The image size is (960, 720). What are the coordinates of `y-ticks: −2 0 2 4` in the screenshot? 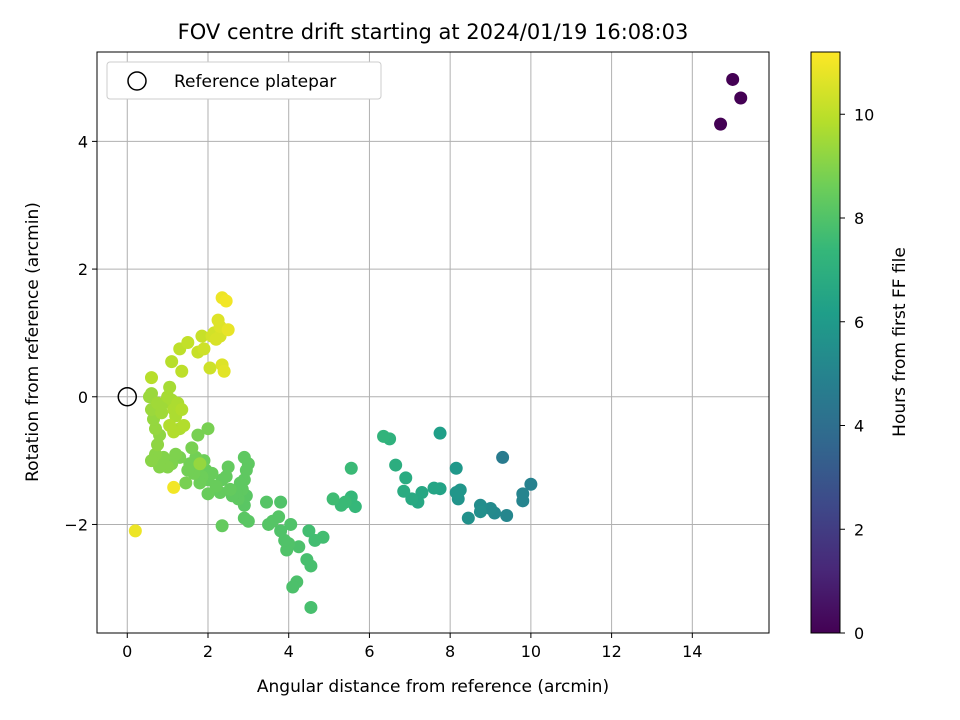 It's located at (80, 333).